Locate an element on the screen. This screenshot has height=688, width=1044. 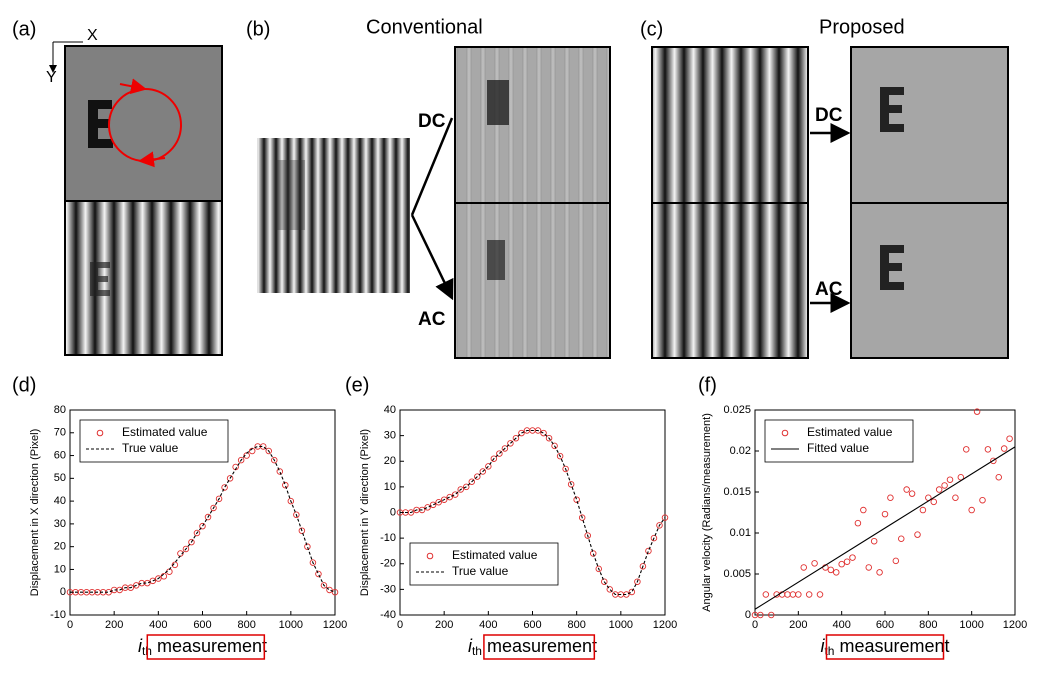
x-axis-label: ith measurement is located at coordinates (202, 647).